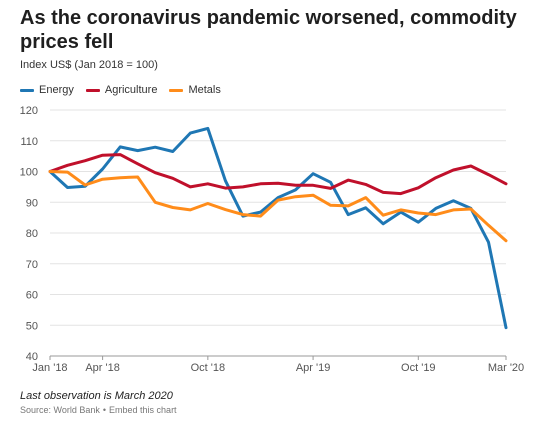 This screenshot has height=423, width=554. I want to click on last-observation-note: Last observation is March 2020, so click(96, 396).